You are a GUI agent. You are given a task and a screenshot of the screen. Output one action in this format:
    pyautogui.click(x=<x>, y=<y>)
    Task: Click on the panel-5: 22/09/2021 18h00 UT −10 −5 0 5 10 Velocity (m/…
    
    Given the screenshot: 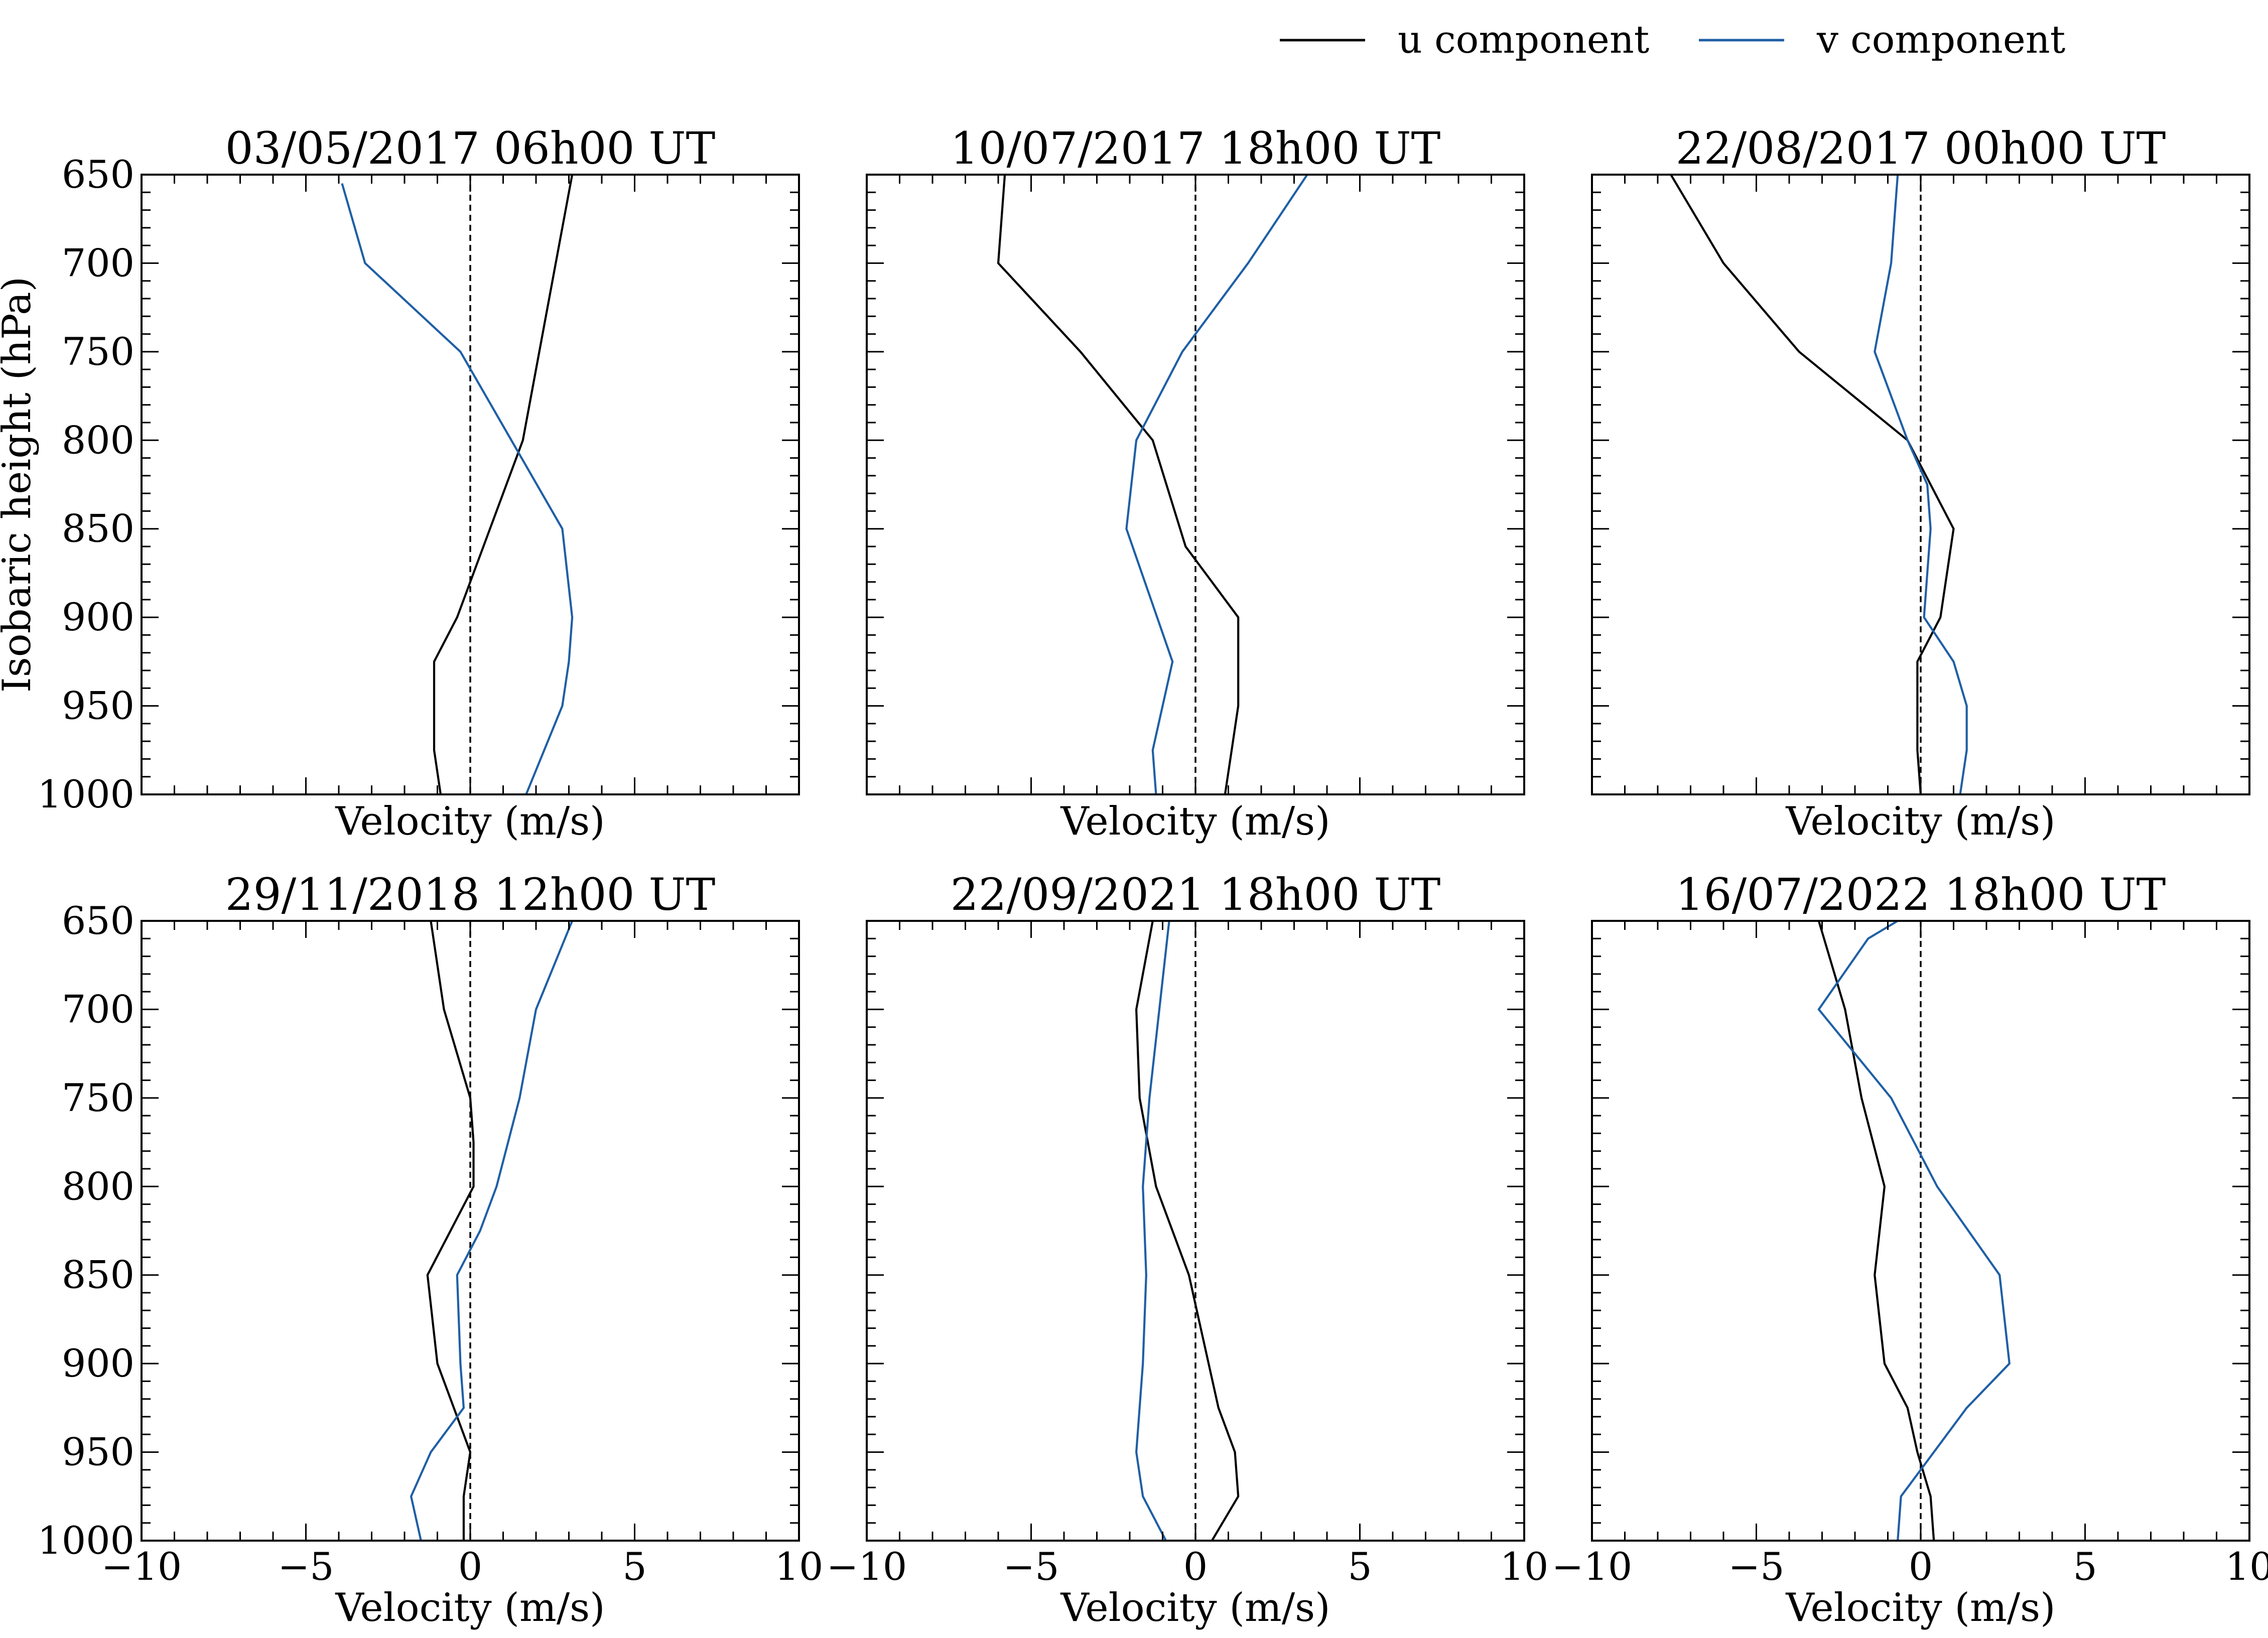 What is the action you would take?
    pyautogui.click(x=1188, y=1249)
    